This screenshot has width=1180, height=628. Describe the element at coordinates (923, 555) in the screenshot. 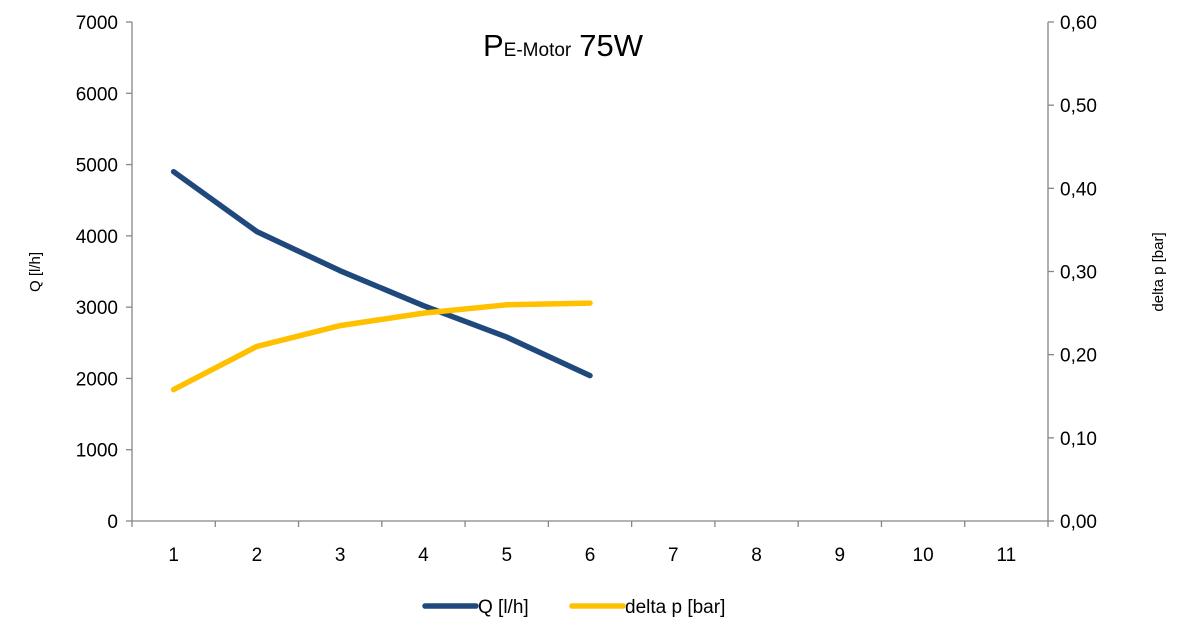

I see `x-tick-label: 10` at that location.